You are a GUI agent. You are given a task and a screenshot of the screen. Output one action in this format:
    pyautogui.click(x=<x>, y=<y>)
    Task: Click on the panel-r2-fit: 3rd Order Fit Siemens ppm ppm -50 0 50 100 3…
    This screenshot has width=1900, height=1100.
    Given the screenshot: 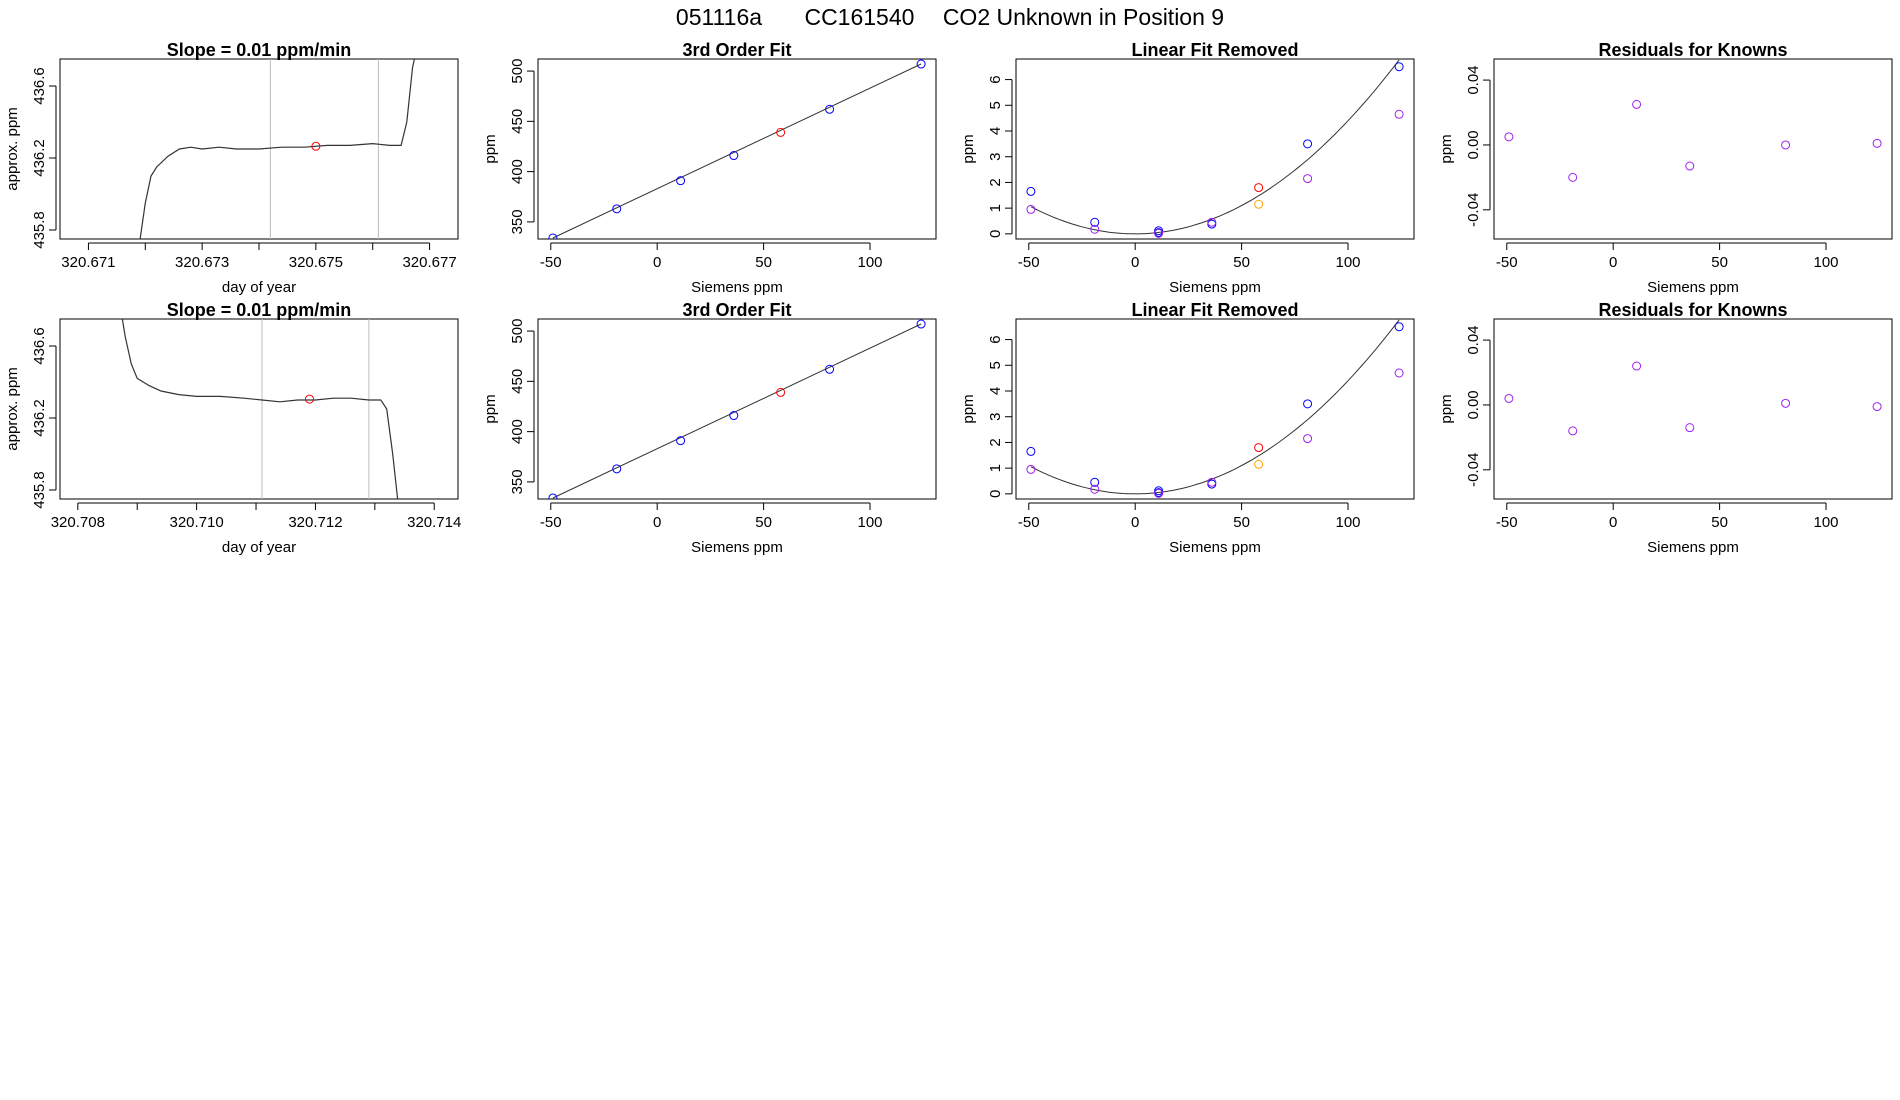 What is the action you would take?
    pyautogui.click(x=709, y=428)
    